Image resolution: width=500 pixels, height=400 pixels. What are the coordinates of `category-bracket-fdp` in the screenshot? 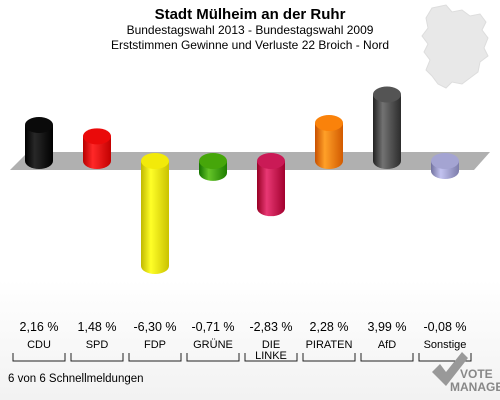 It's located at (155, 357).